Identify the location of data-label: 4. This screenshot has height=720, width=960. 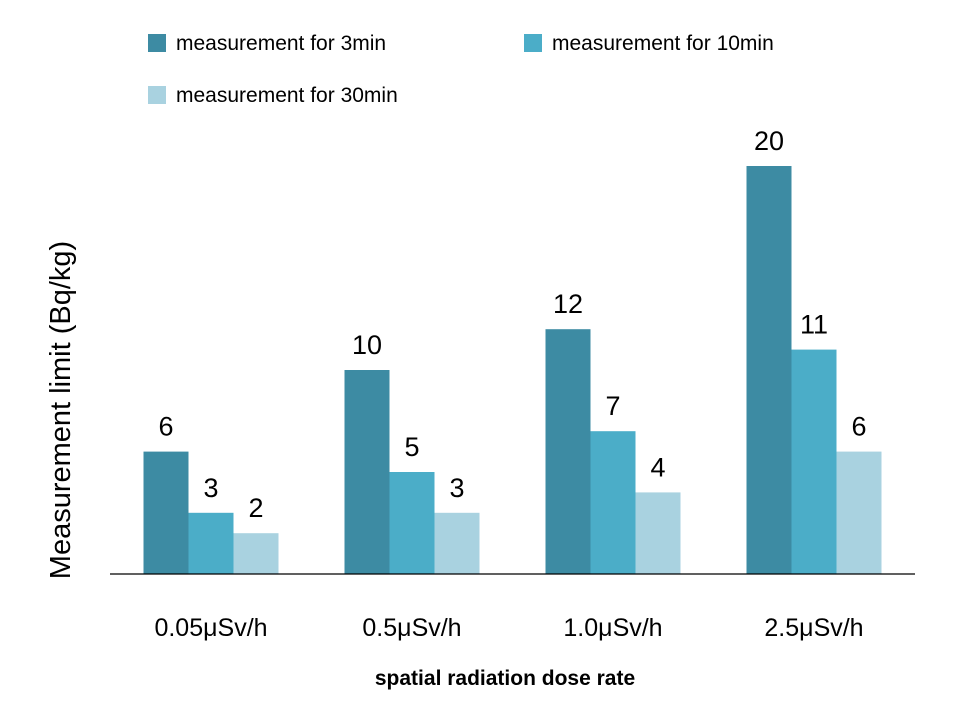
(657, 467).